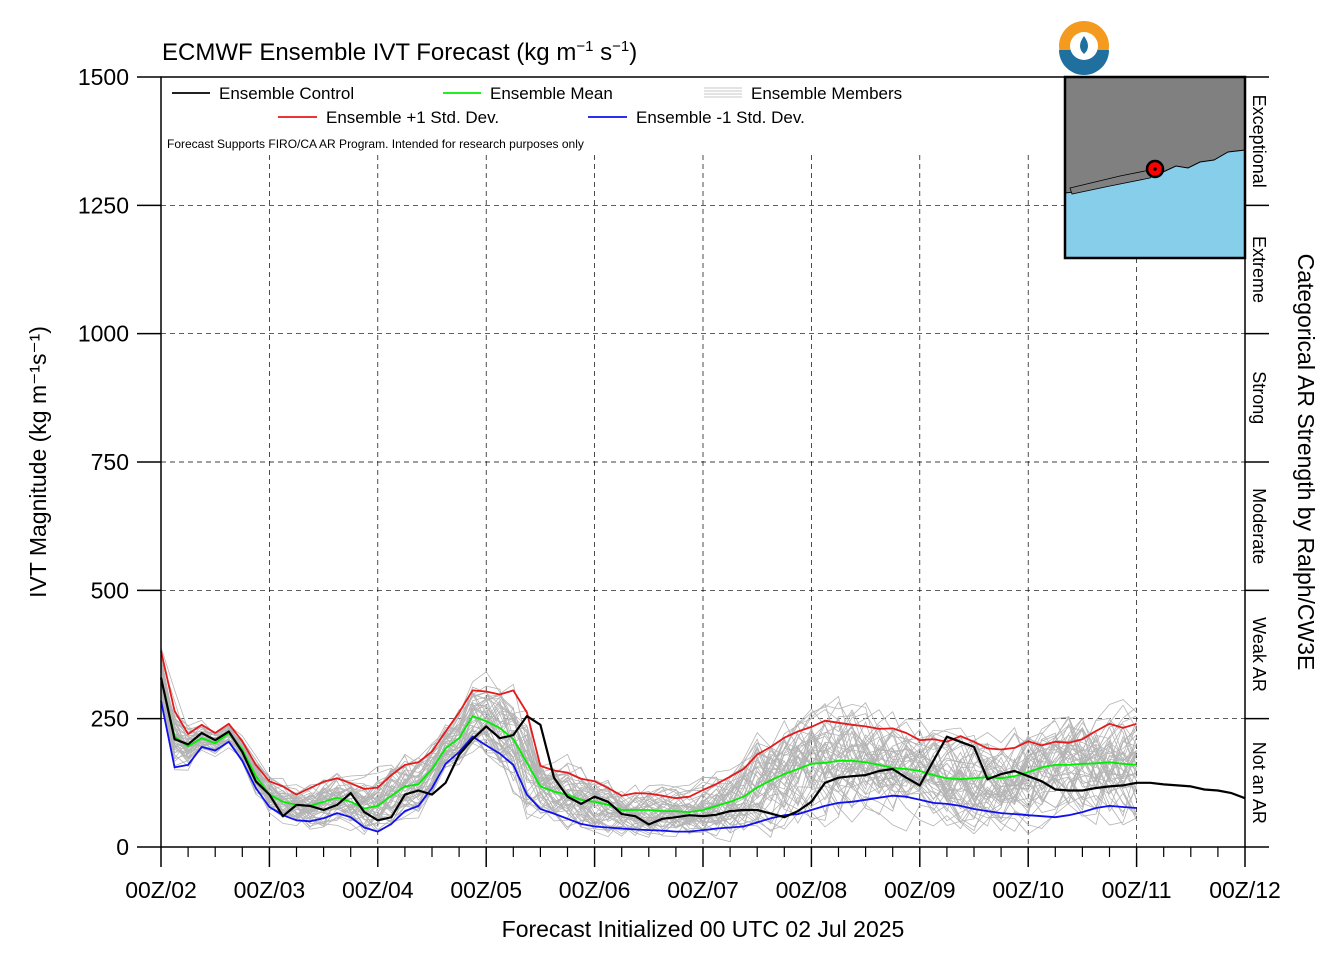 This screenshot has height=962, width=1336. I want to click on location-inset-map, so click(1155, 167).